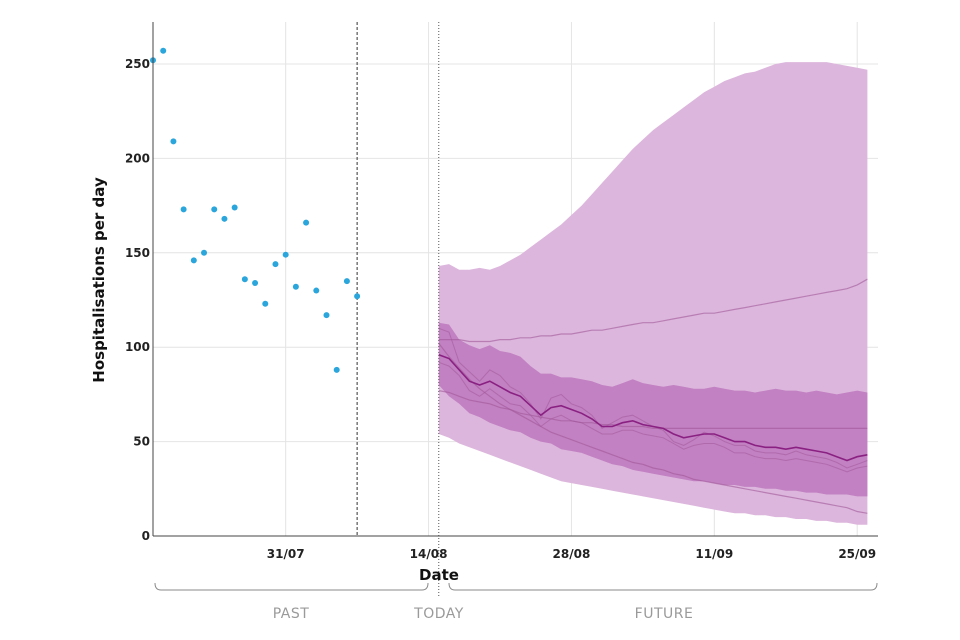  I want to click on y-axis-title: Hospitalisations per day, so click(99, 280).